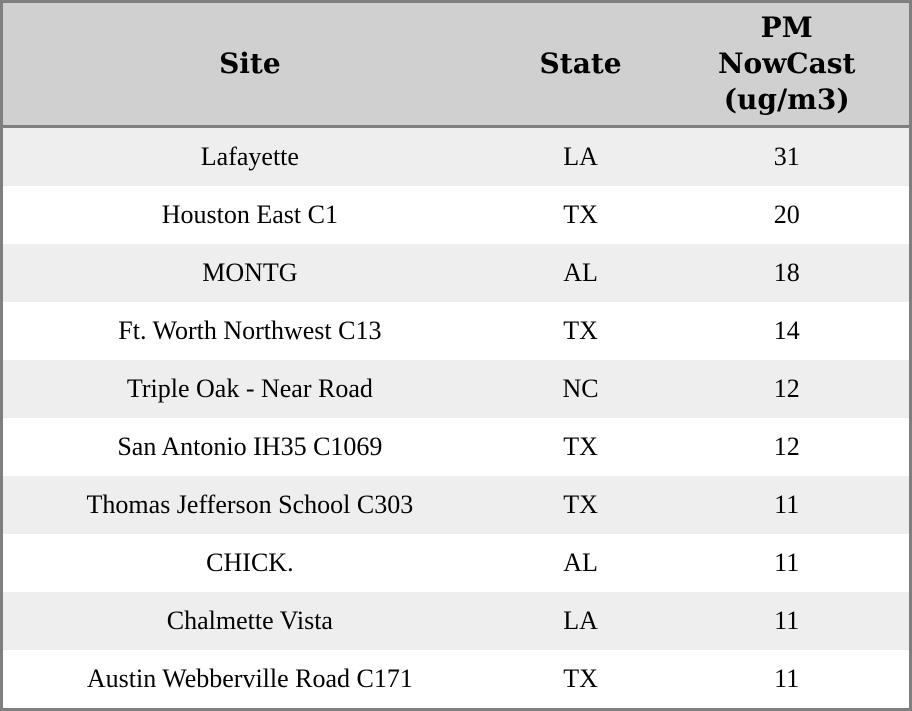 Image resolution: width=912 pixels, height=711 pixels. I want to click on table-row: Thomas Jefferson School C303 TX 11, so click(456, 504).